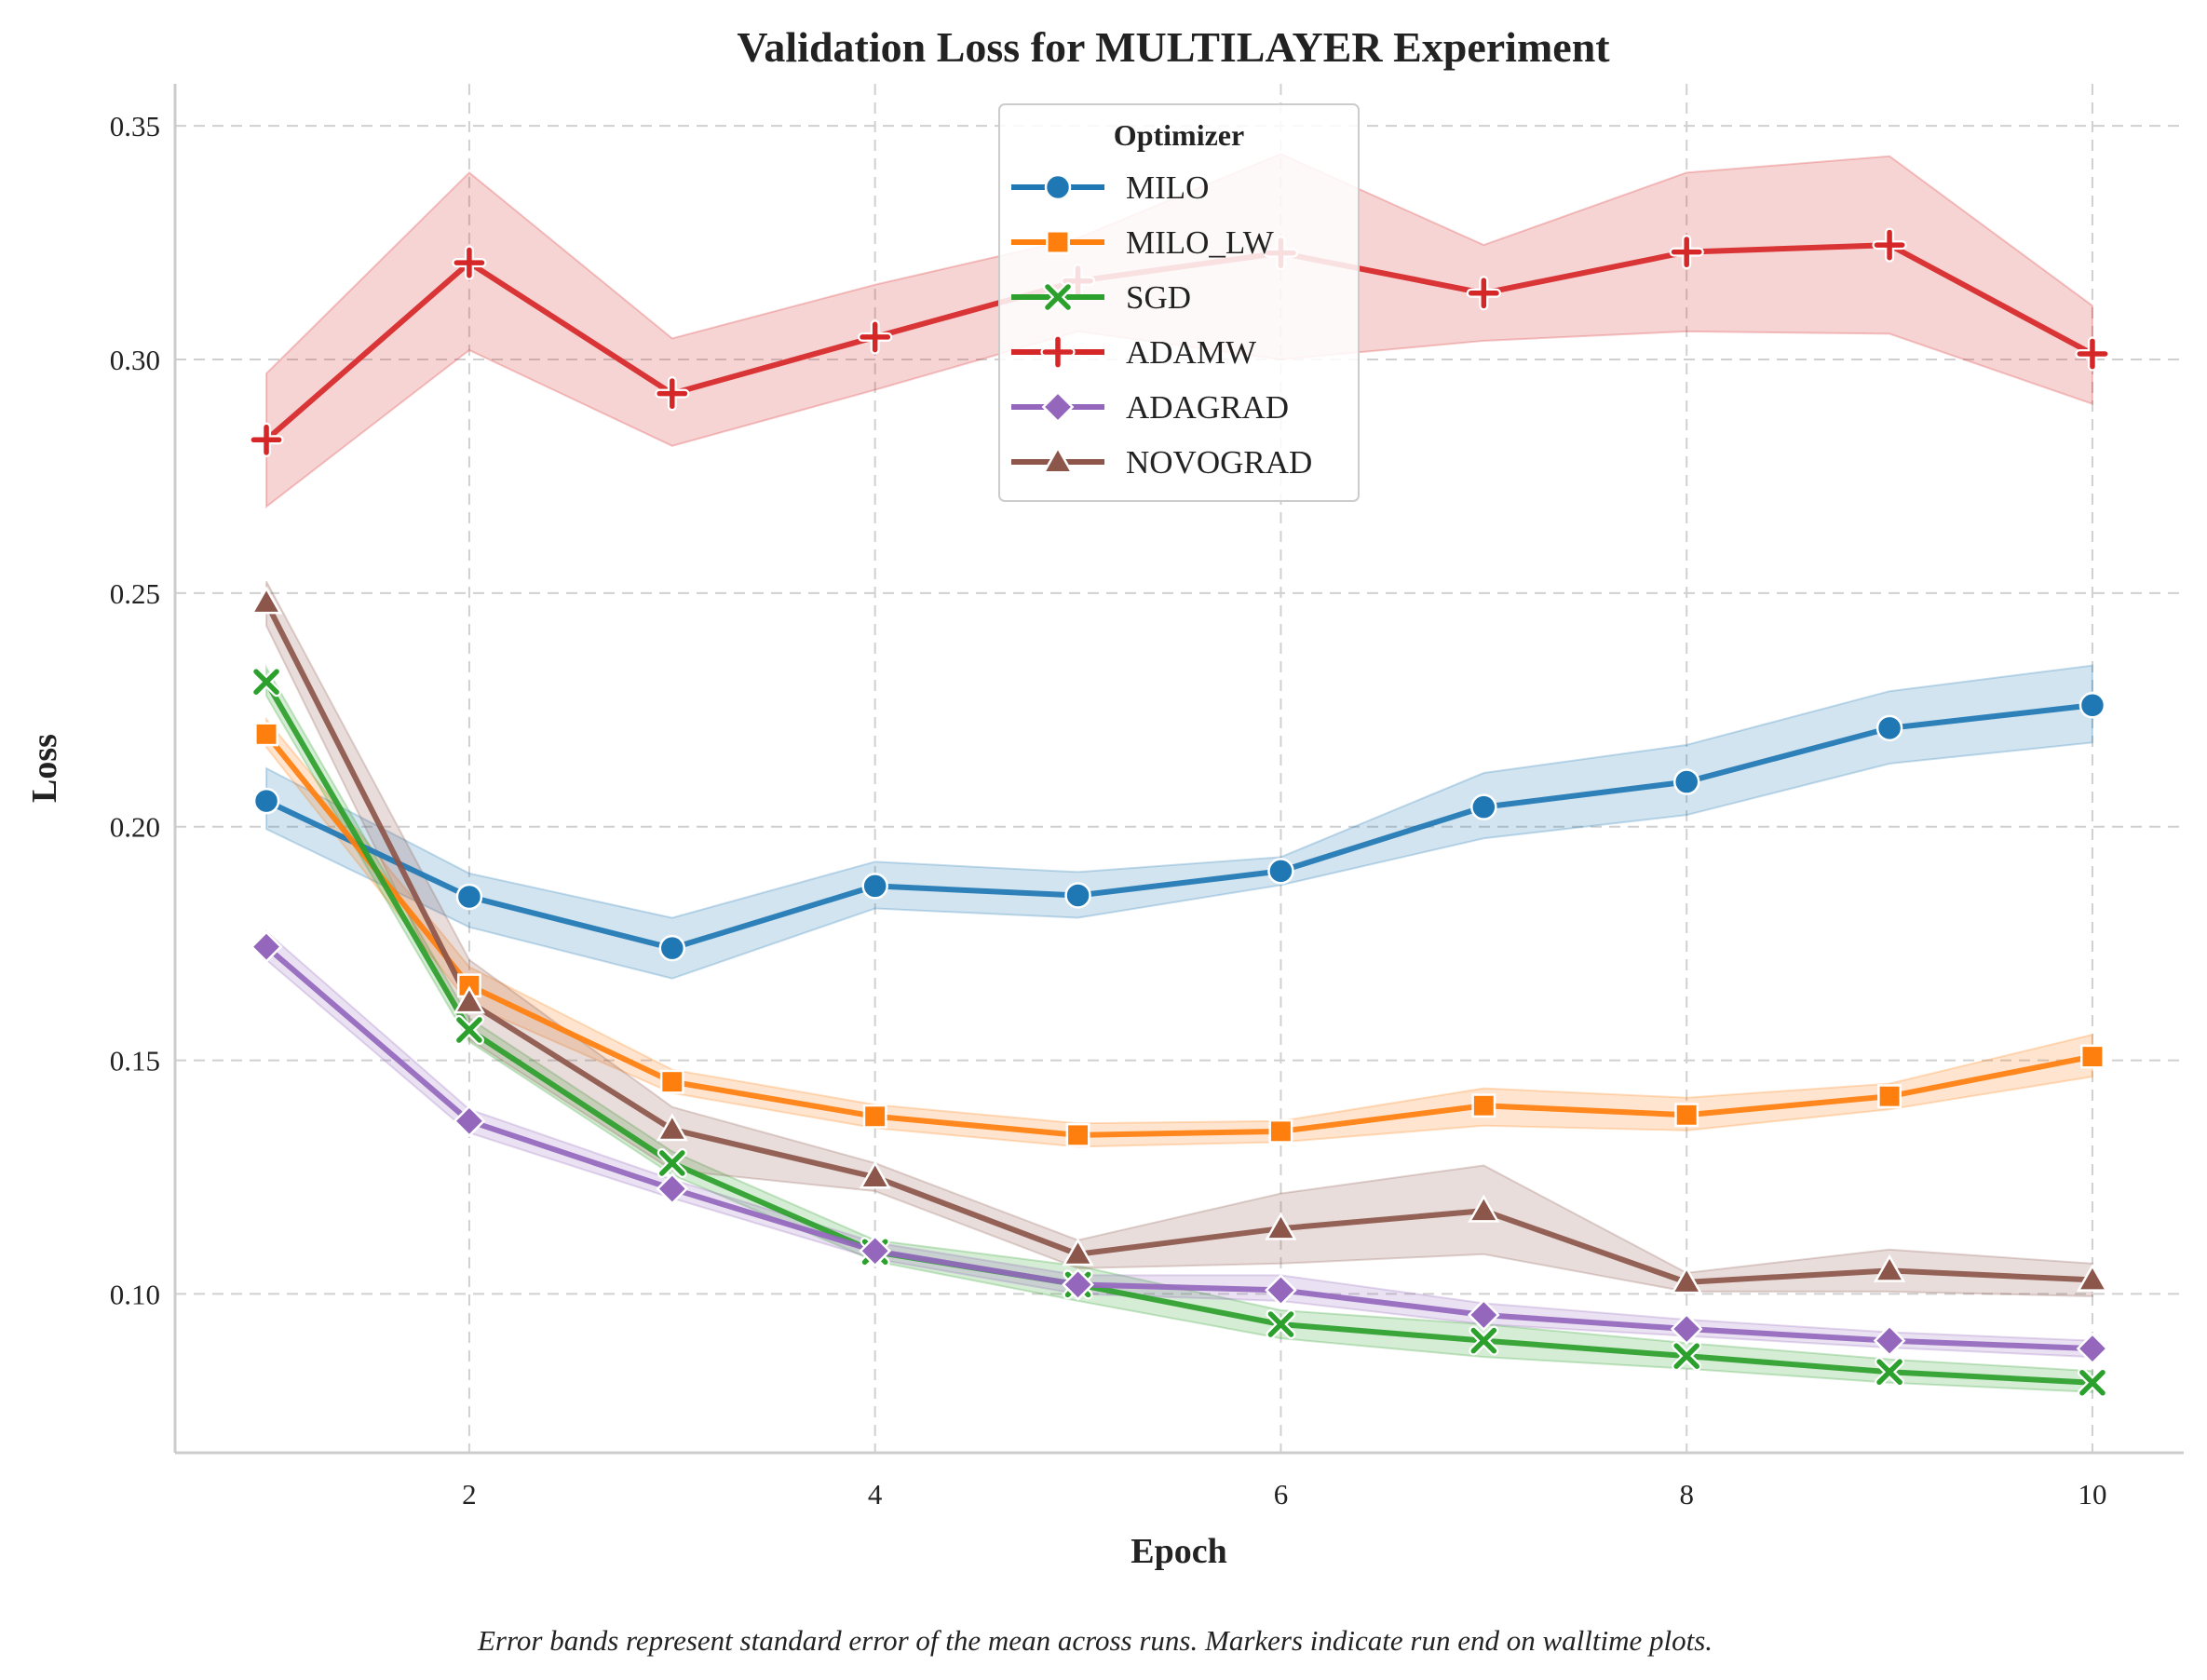 This screenshot has height=1680, width=2207. Describe the element at coordinates (1219, 462) in the screenshot. I see `legend-label-novograd: NOVOGRAD` at that location.